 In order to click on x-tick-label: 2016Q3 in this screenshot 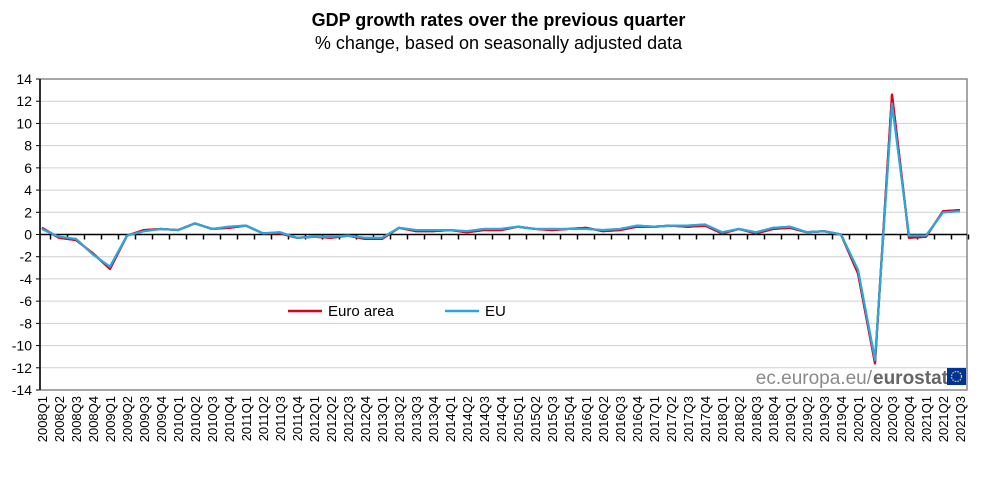, I will do `click(620, 419)`.